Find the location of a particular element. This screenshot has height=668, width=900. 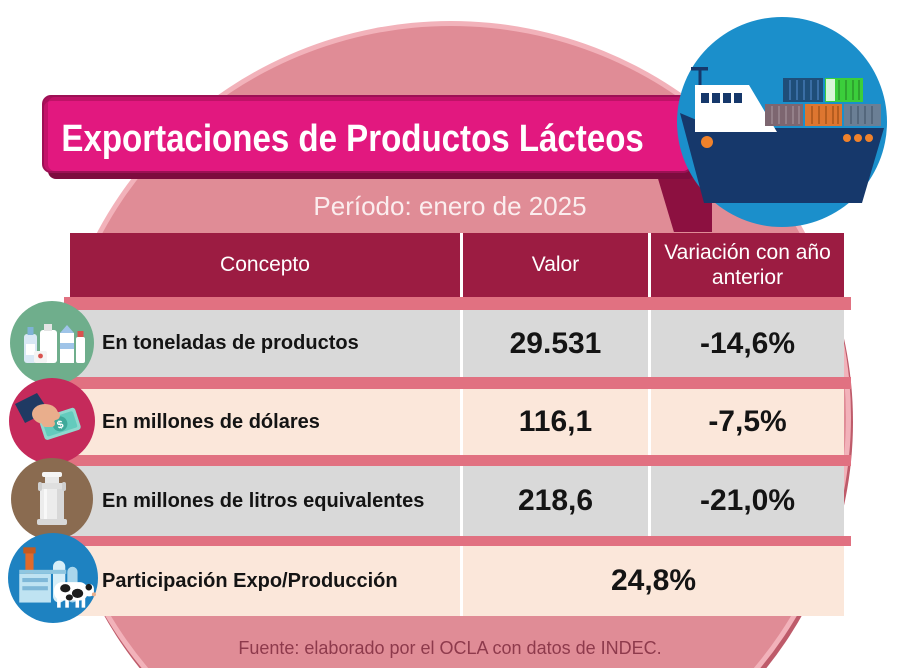

header-concepto: Concepto is located at coordinates (265, 265).